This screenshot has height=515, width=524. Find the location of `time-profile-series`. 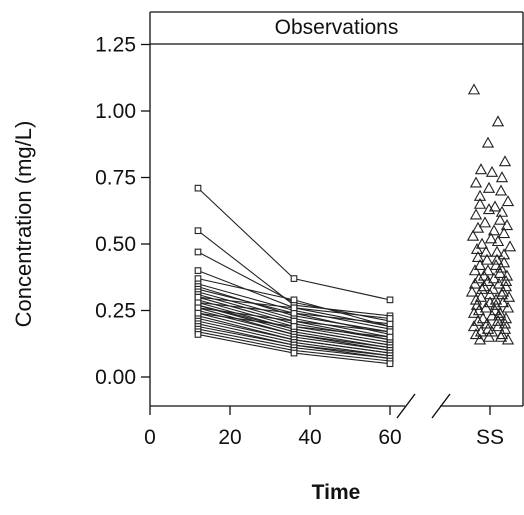

time-profile-series is located at coordinates (294, 276).